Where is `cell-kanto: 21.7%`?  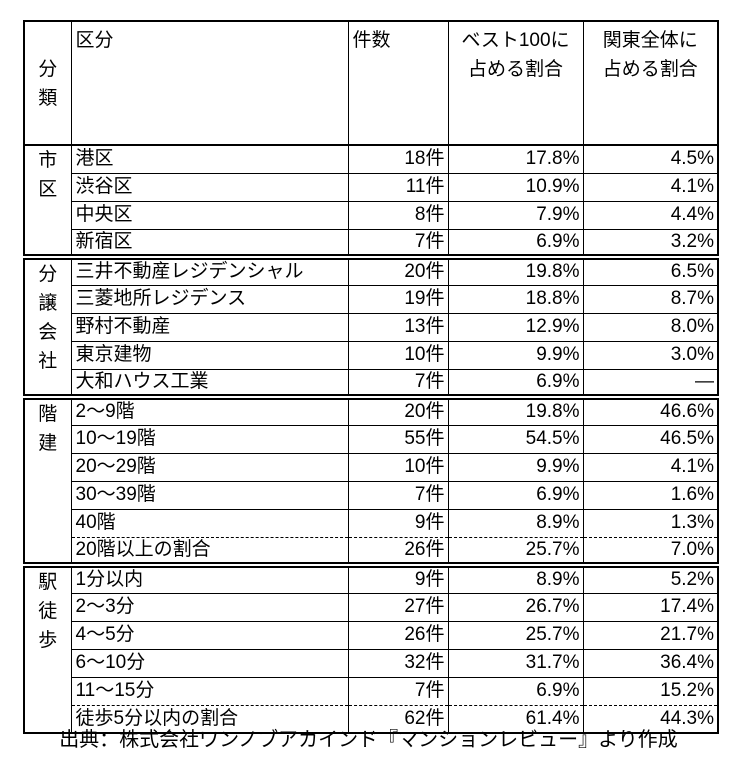
cell-kanto: 21.7% is located at coordinates (650, 634).